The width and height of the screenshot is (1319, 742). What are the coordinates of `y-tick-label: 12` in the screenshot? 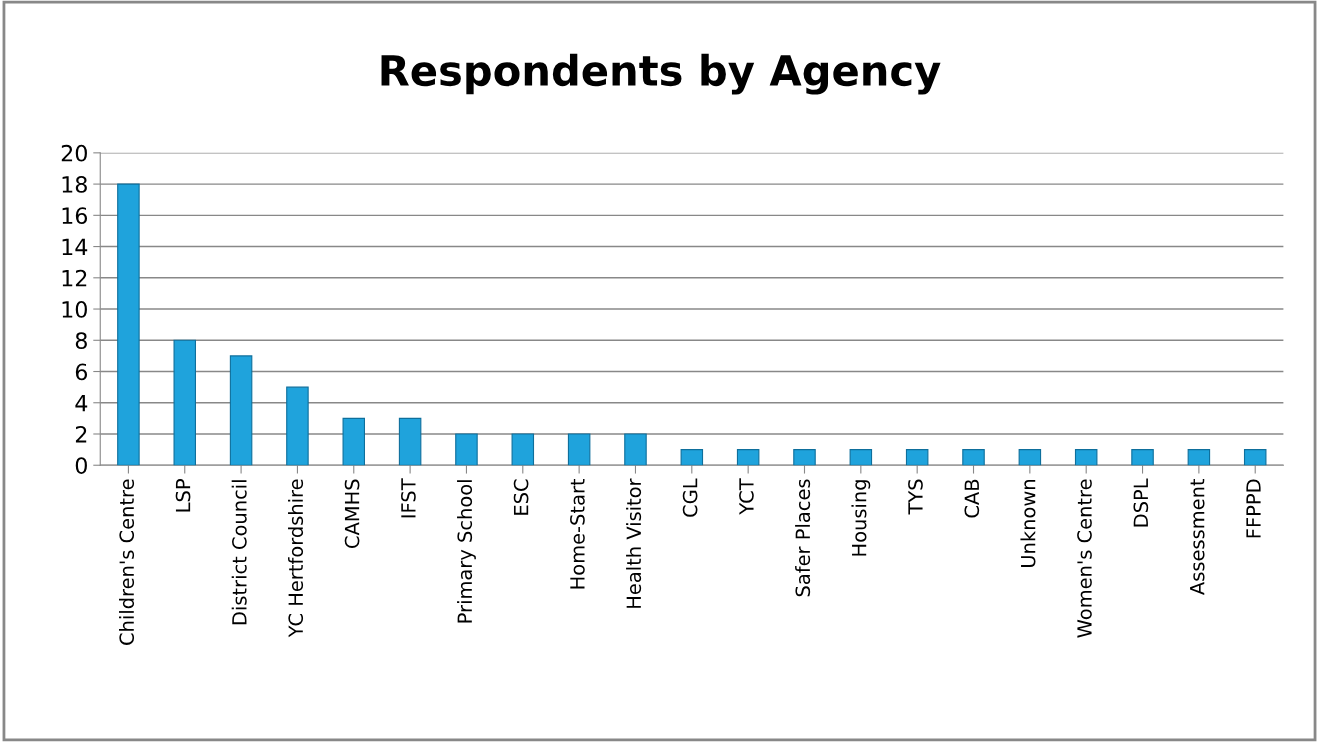 It's located at (74, 278).